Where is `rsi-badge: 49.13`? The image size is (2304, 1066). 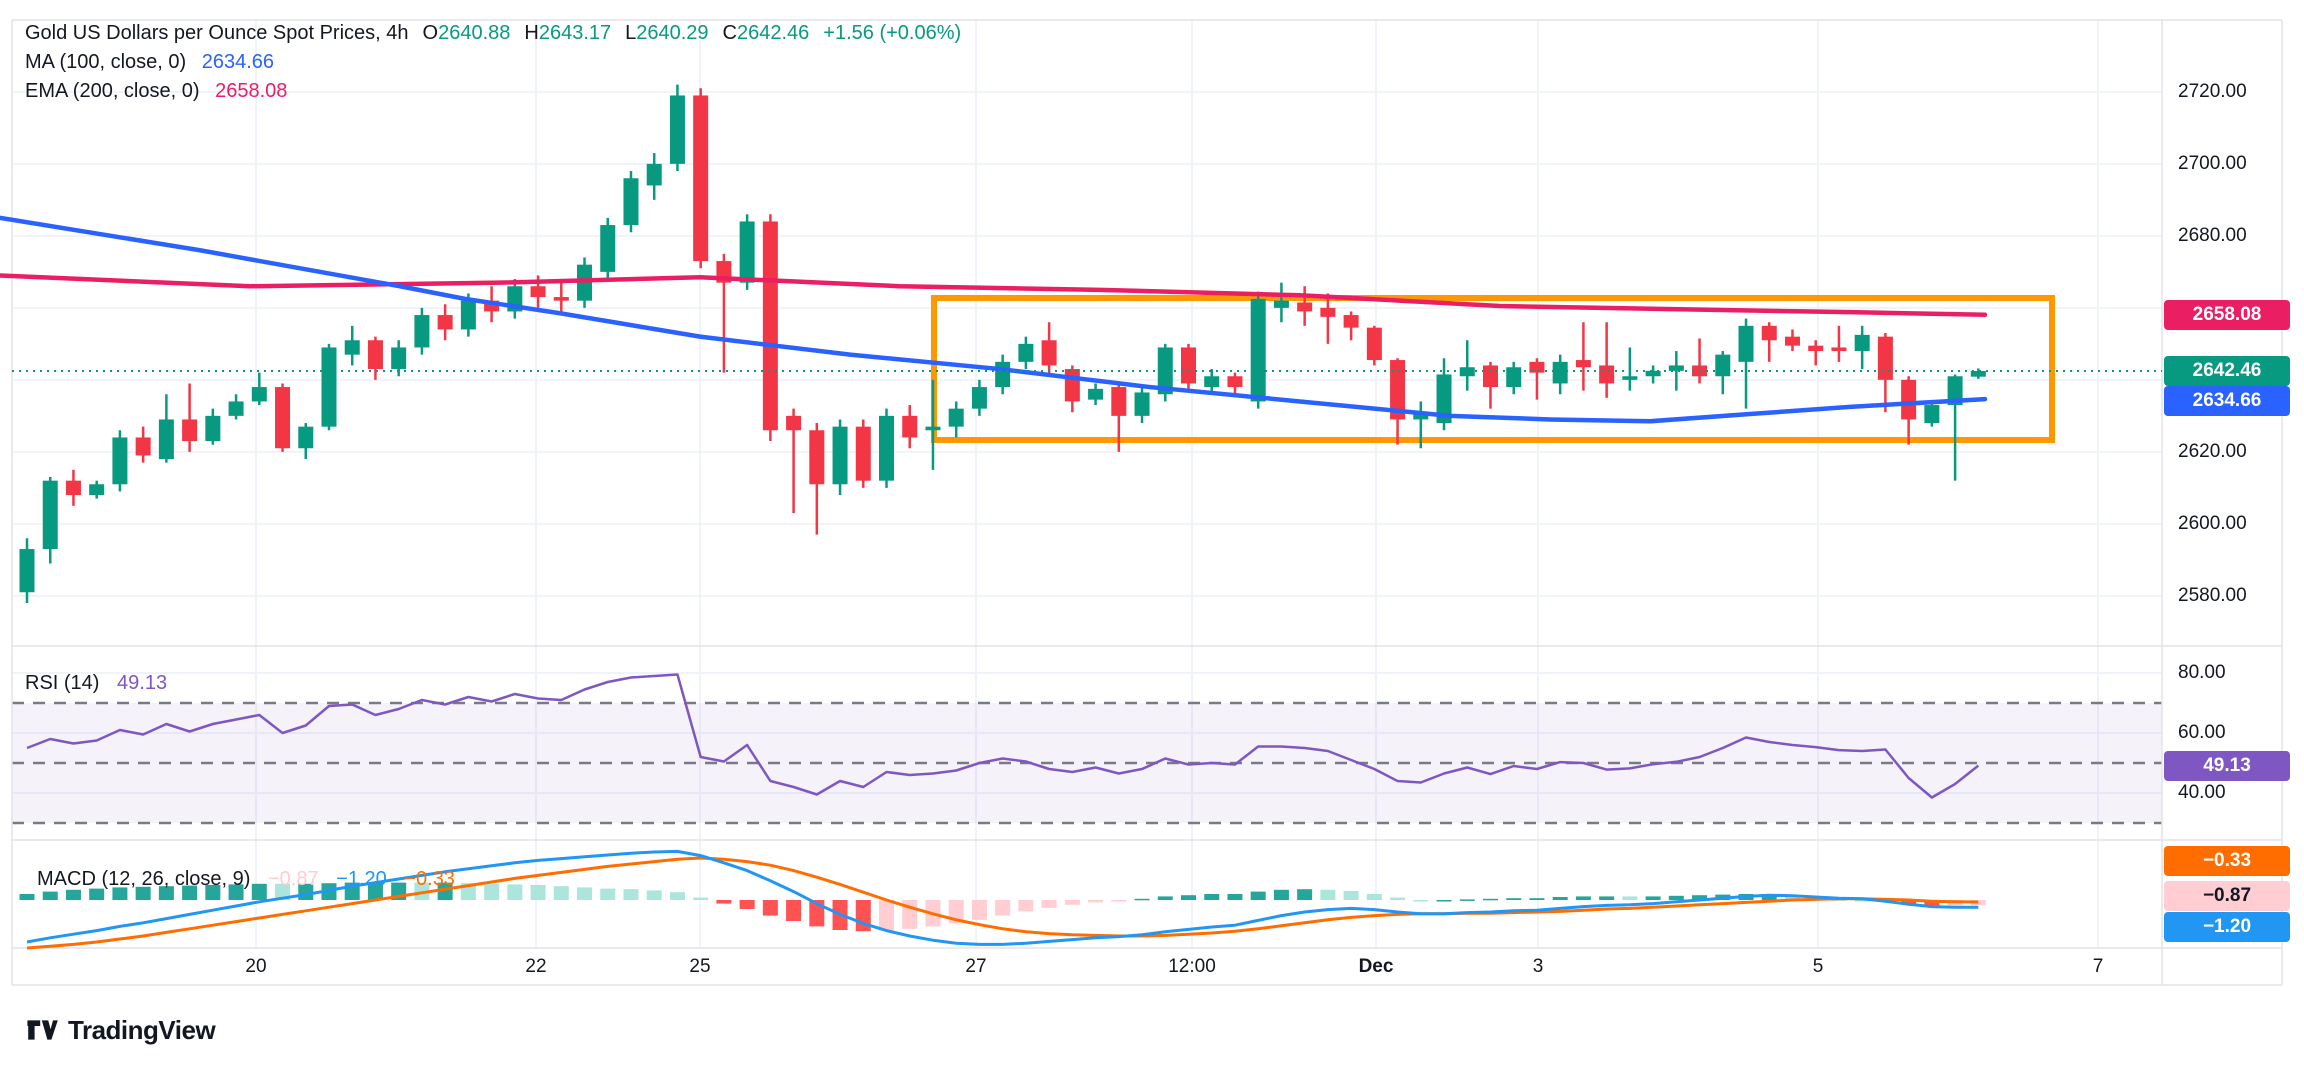 rsi-badge: 49.13 is located at coordinates (2227, 765).